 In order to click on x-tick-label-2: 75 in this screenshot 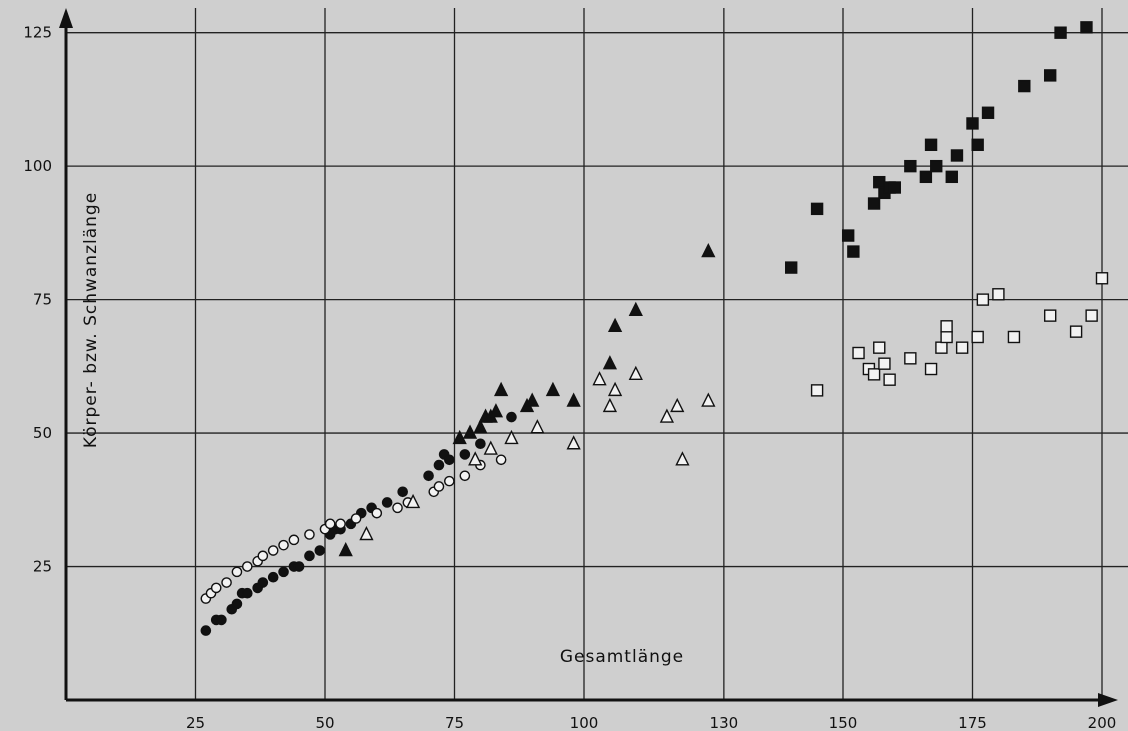, I will do `click(454, 722)`.